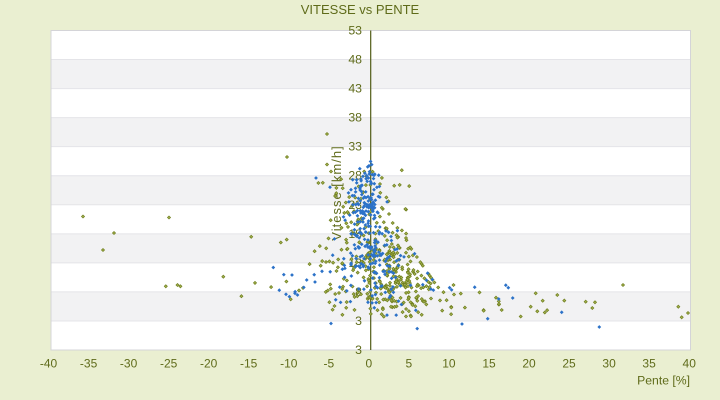 This screenshot has width=720, height=400. I want to click on svg-text: 53, so click(355, 31).